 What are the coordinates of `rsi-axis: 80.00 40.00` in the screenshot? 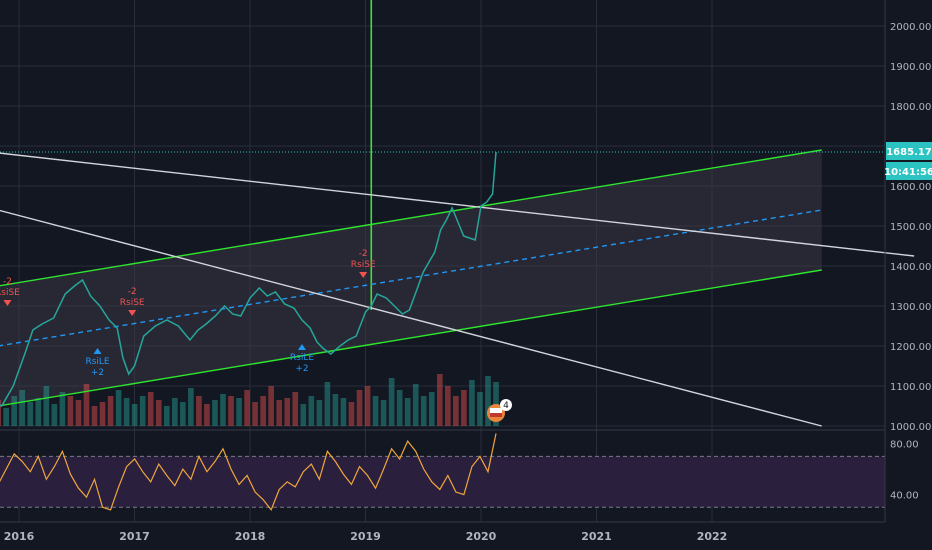 It's located at (904, 471).